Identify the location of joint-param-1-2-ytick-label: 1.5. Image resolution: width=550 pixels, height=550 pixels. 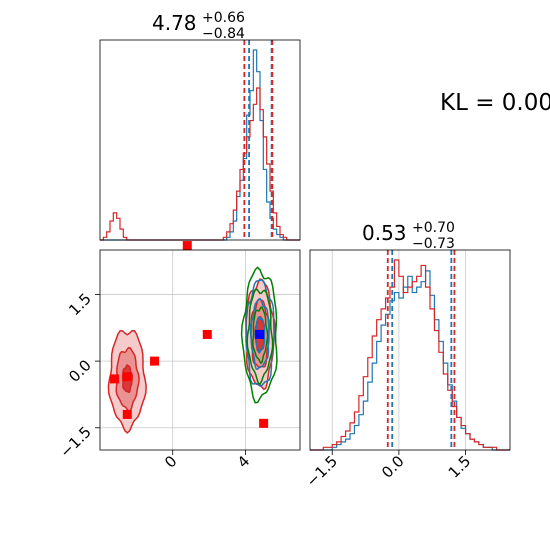
(80, 305).